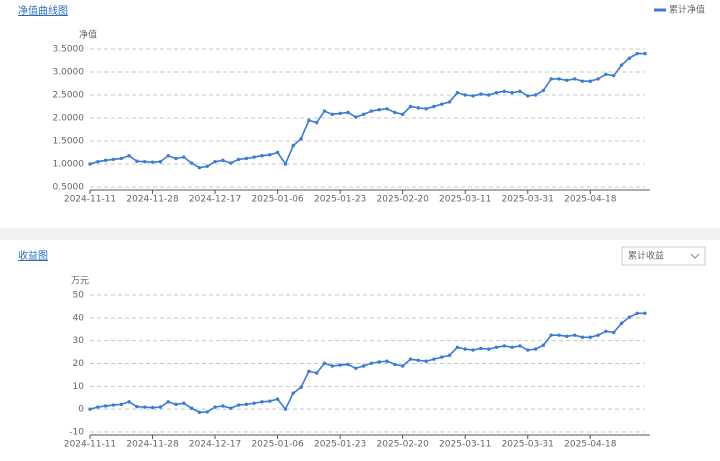  I want to click on y-tick-label: 1.0000, so click(69, 165).